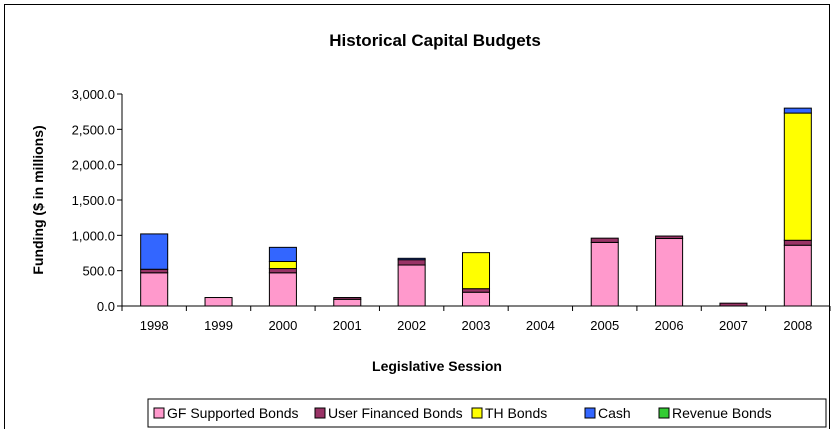 The image size is (835, 431). Describe the element at coordinates (38, 199) in the screenshot. I see `y-axis-label: Funding ($ in millions)` at that location.